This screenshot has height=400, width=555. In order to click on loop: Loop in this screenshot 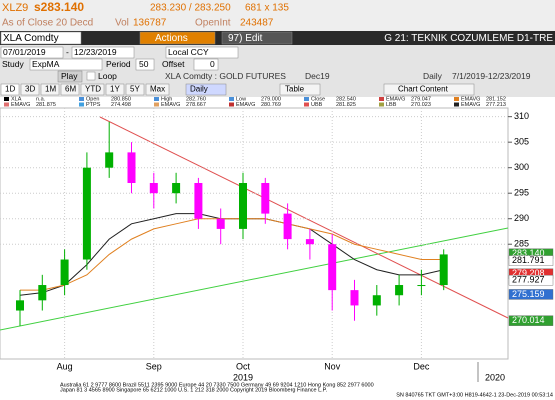, I will do `click(107, 76)`.